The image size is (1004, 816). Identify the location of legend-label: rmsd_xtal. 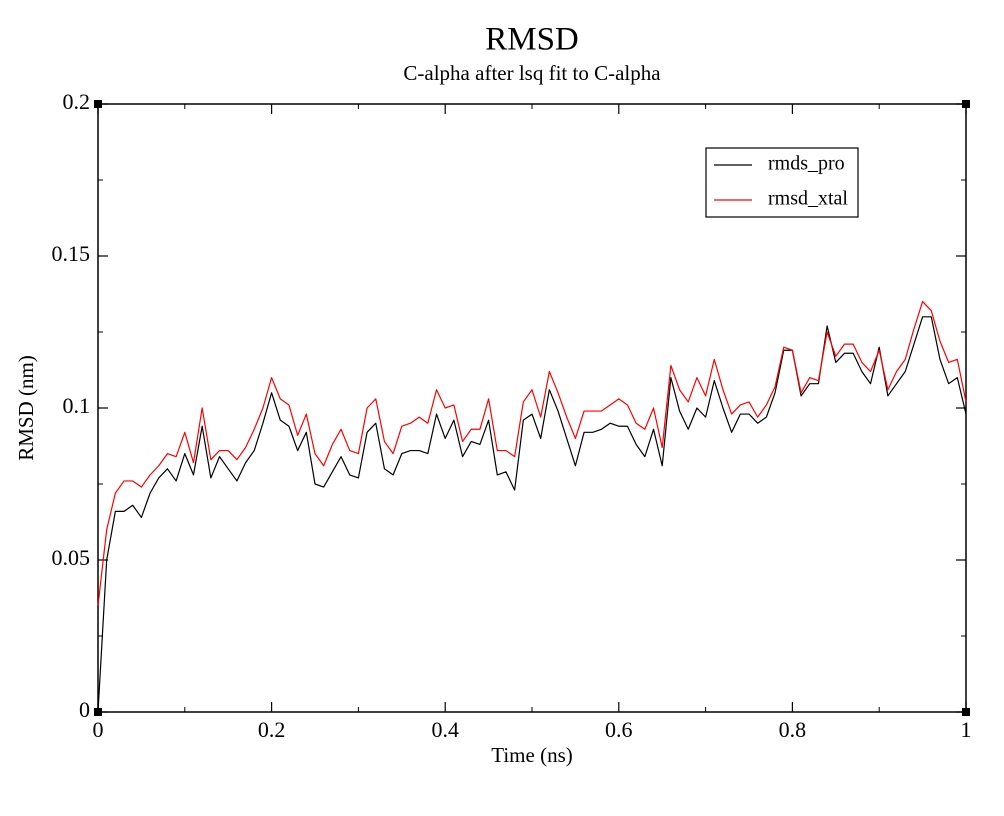
(808, 199).